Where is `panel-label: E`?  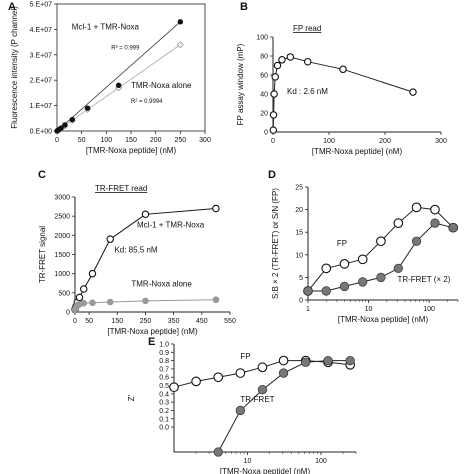
panel-label: E is located at coordinates (151, 342).